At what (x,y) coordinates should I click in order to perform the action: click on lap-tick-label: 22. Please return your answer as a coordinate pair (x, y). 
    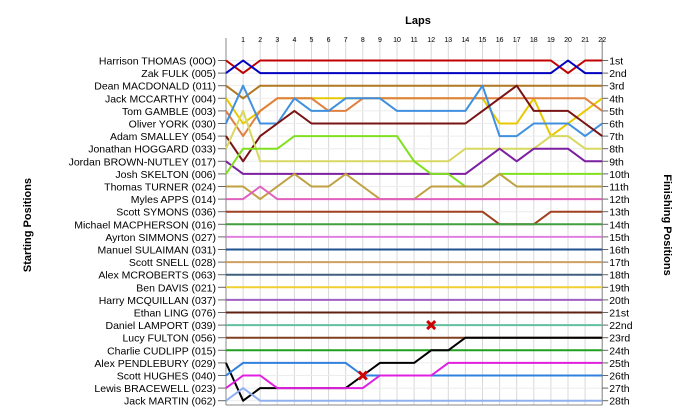
    Looking at the image, I should click on (602, 40).